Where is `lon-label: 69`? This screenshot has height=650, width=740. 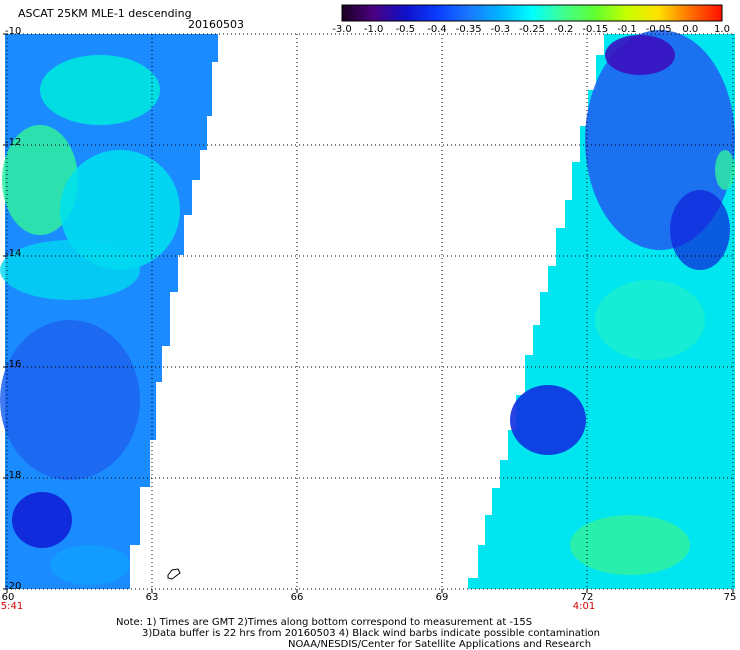
lon-label: 69 is located at coordinates (442, 597).